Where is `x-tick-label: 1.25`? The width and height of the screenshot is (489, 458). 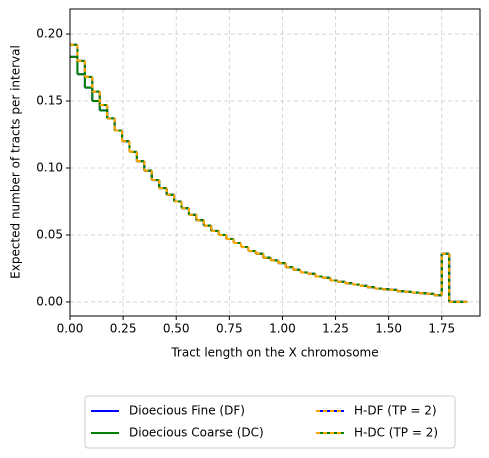
x-tick-label: 1.25 is located at coordinates (335, 329).